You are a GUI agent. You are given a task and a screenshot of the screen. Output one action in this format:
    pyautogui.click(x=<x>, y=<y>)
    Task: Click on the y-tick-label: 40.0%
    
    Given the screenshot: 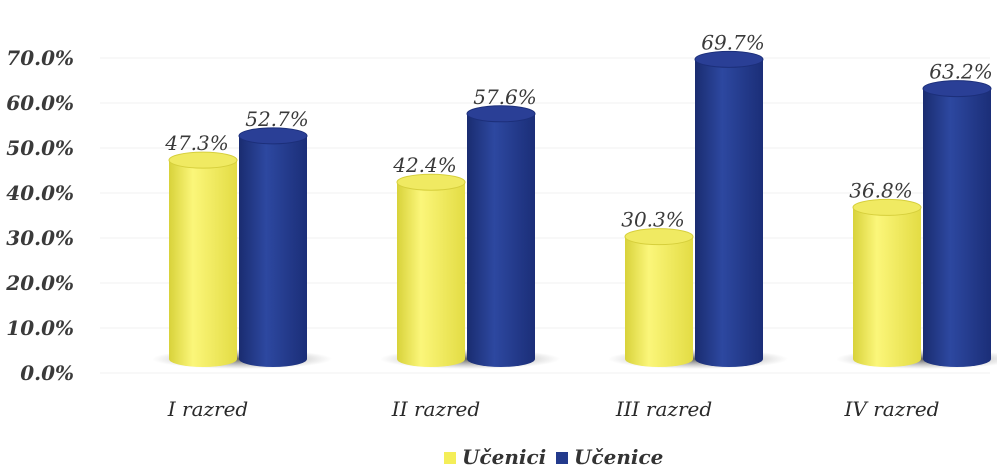 What is the action you would take?
    pyautogui.click(x=40, y=193)
    